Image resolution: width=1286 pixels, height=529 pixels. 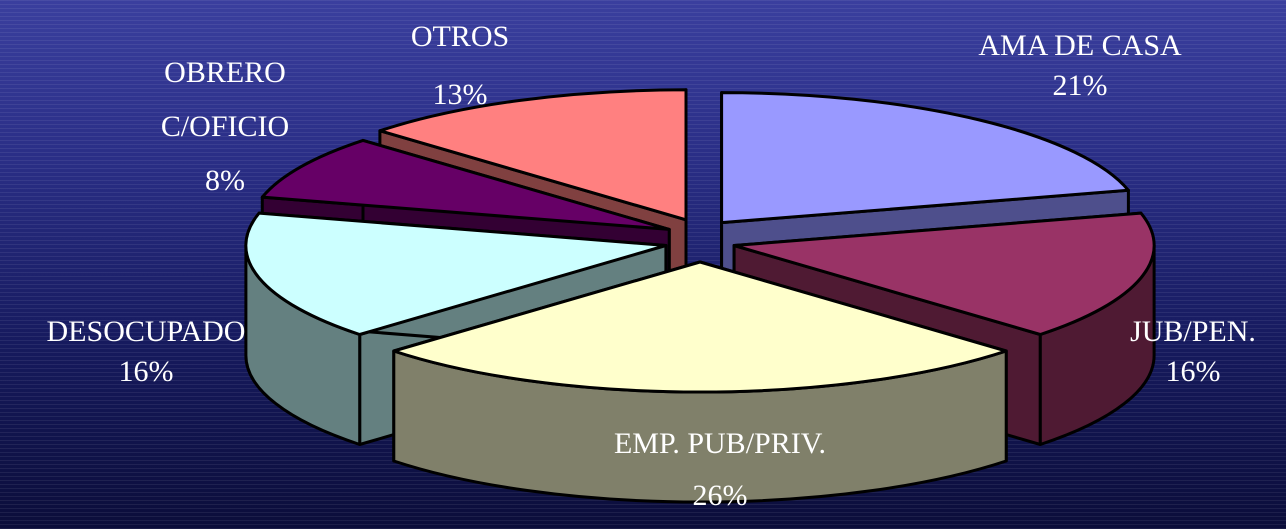 I want to click on label-jub-pen: JUB/PEN. 16%, so click(x=1193, y=352).